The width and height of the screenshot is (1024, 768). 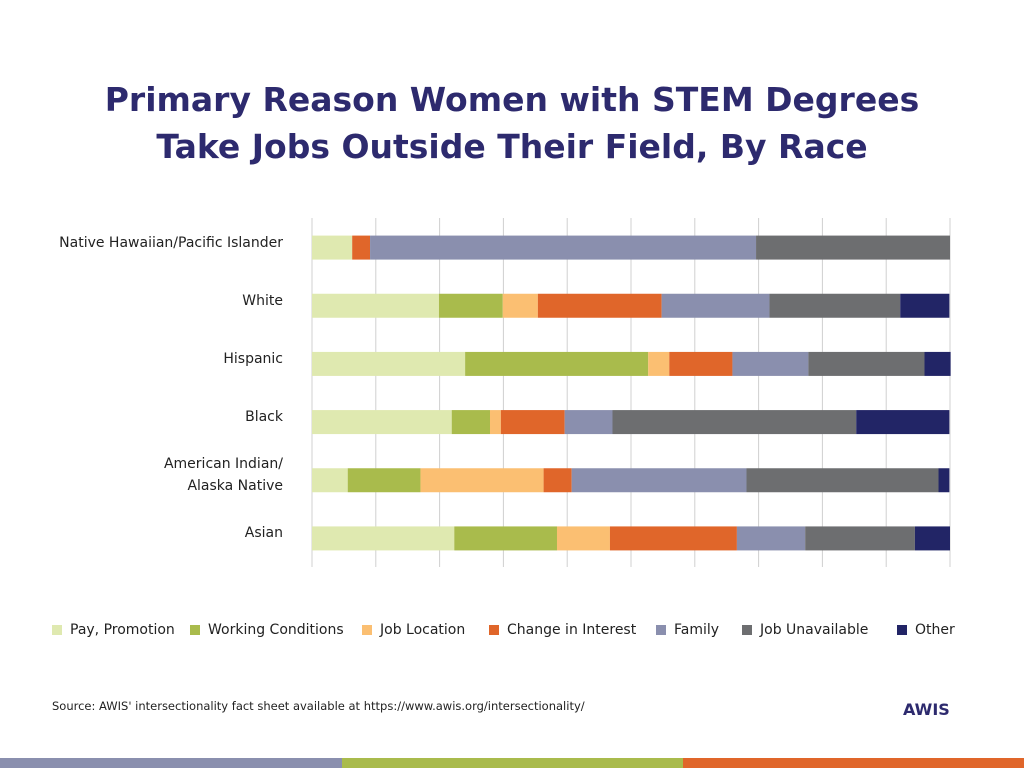 I want to click on legend-item: Job Unavailable, so click(x=805, y=630).